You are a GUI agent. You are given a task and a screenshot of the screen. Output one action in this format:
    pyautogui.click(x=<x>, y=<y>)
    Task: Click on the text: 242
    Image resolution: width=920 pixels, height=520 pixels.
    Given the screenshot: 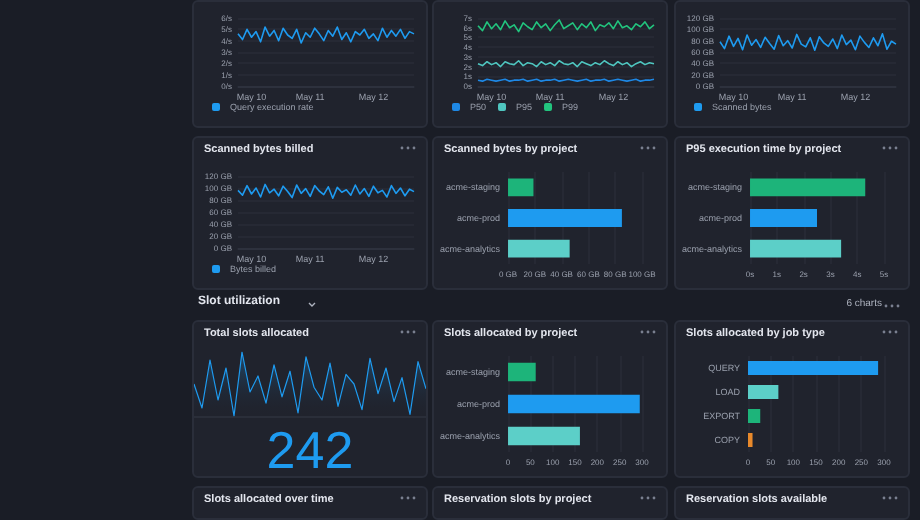 What is the action you would take?
    pyautogui.click(x=310, y=450)
    